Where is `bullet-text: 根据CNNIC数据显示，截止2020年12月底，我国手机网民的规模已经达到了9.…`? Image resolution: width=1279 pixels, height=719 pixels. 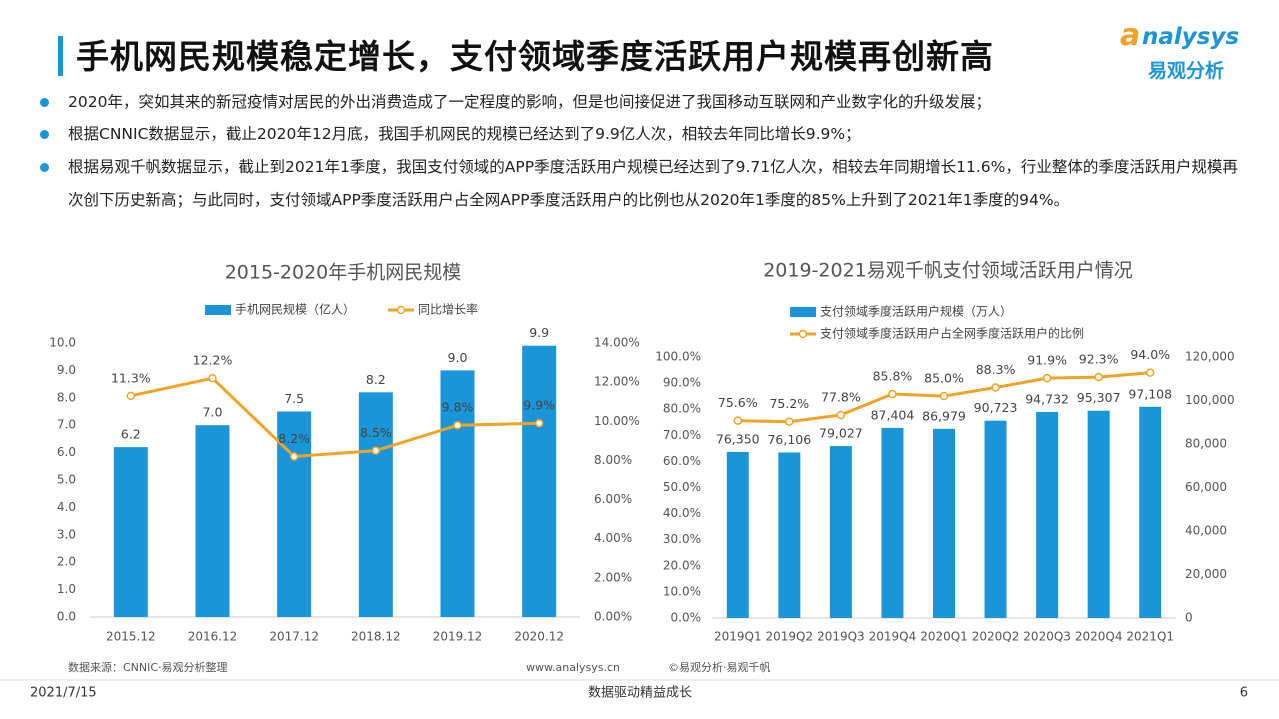 bullet-text: 根据CNNIC数据显示，截止2020年12月底，我国手机网民的规模已经达到了9.… is located at coordinates (464, 134).